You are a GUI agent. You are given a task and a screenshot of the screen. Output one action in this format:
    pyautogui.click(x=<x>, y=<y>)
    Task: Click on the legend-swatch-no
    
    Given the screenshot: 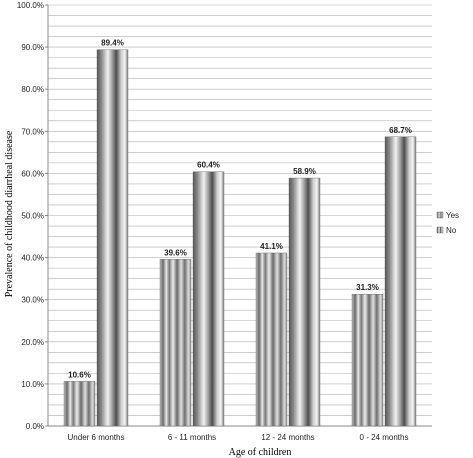 What is the action you would take?
    pyautogui.click(x=440, y=230)
    